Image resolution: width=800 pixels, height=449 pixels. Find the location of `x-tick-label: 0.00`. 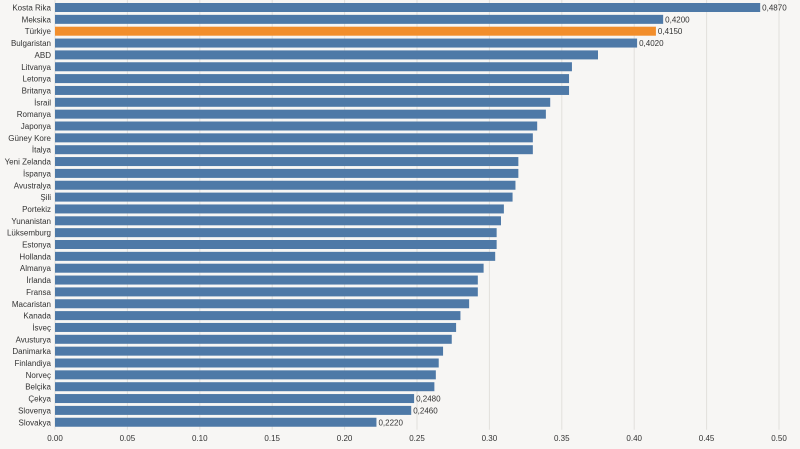

x-tick-label: 0.00 is located at coordinates (55, 438).